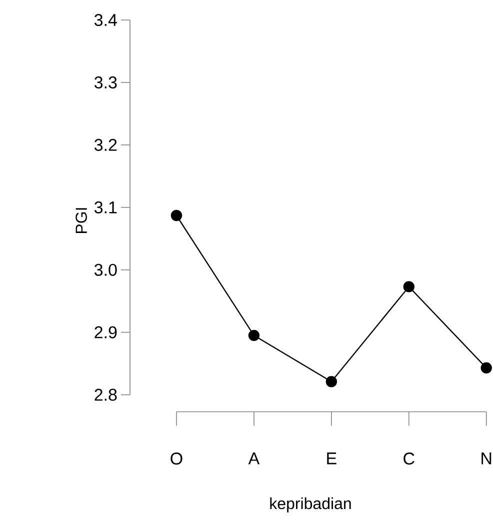 Image resolution: width=493 pixels, height=521 pixels. Describe the element at coordinates (105, 332) in the screenshot. I see `y-tick-label: 2.9` at that location.